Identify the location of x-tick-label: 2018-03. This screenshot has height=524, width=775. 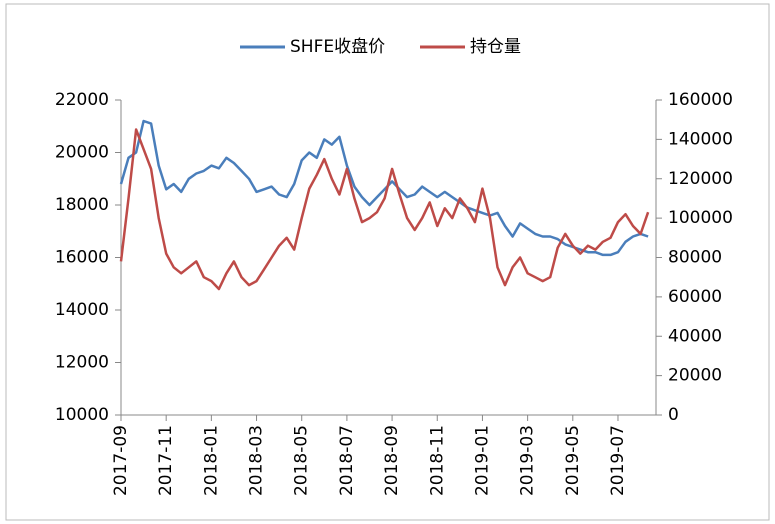
(257, 460).